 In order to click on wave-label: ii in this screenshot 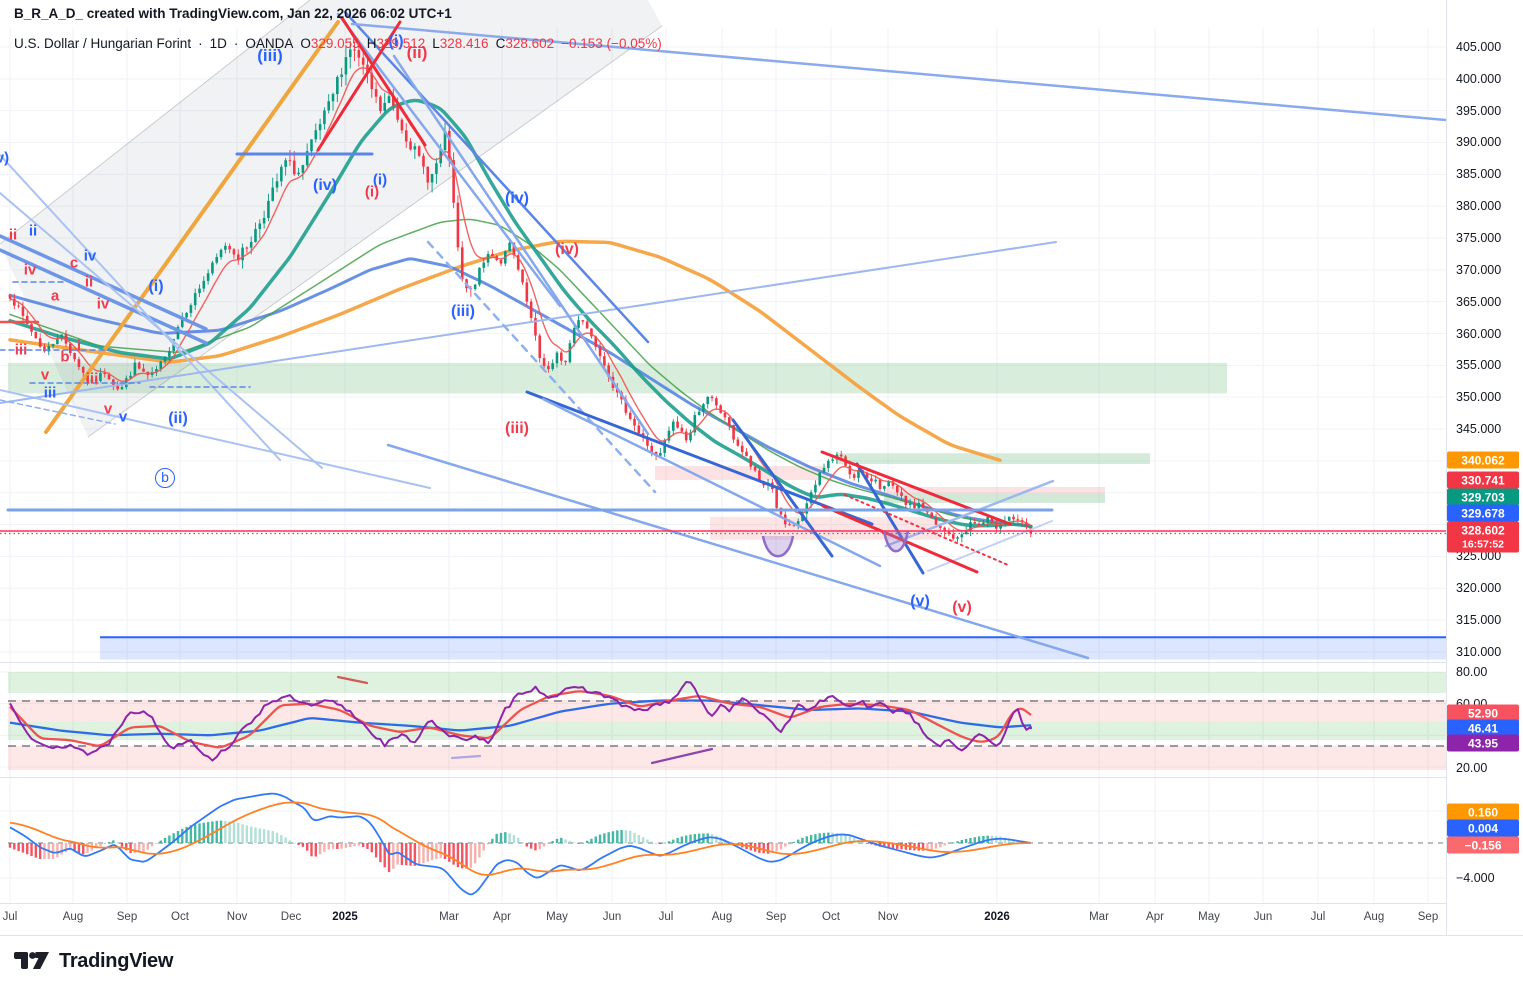, I will do `click(33, 231)`.